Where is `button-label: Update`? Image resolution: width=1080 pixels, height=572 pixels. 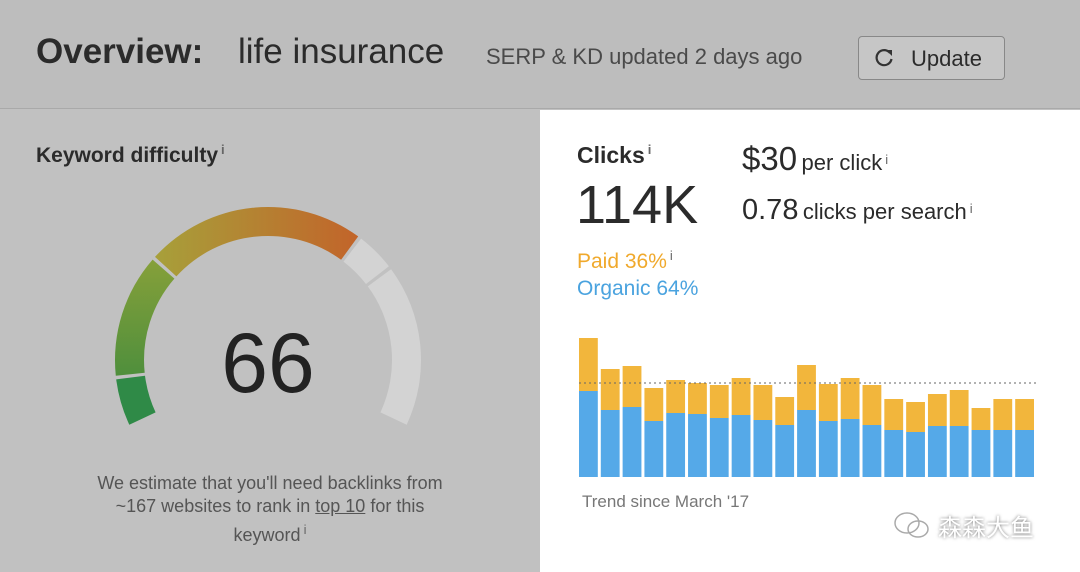
button-label: Update is located at coordinates (946, 58).